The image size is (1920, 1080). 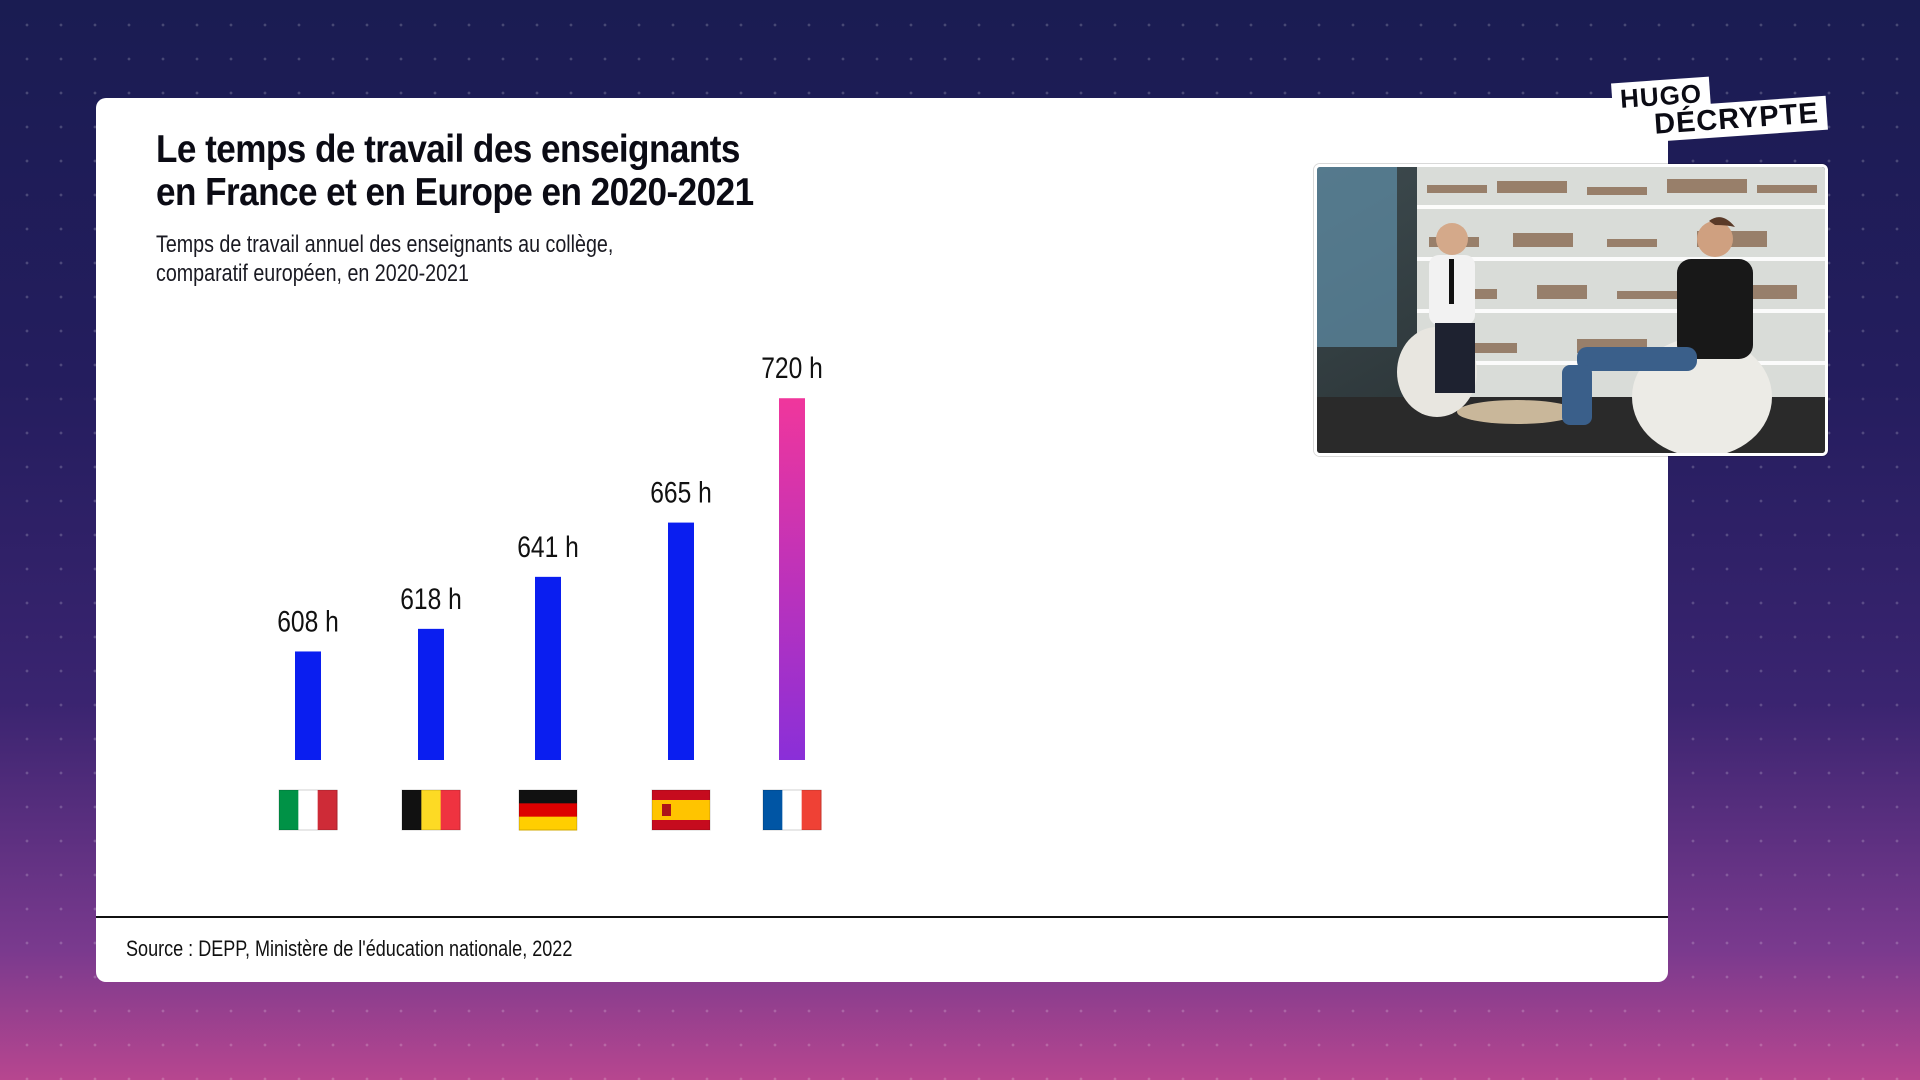 I want to click on flag-france-icon, so click(x=792, y=810).